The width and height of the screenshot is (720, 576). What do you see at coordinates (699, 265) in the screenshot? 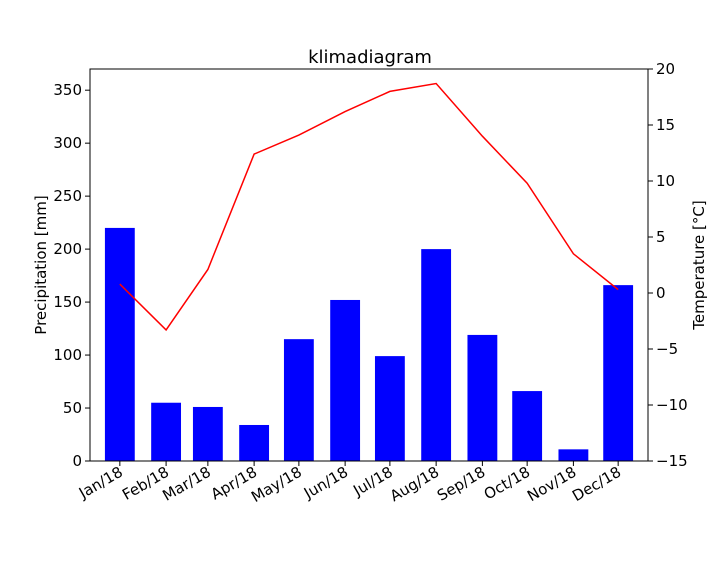
I see `right-y-axis-label: Temperature [°C]` at bounding box center [699, 265].